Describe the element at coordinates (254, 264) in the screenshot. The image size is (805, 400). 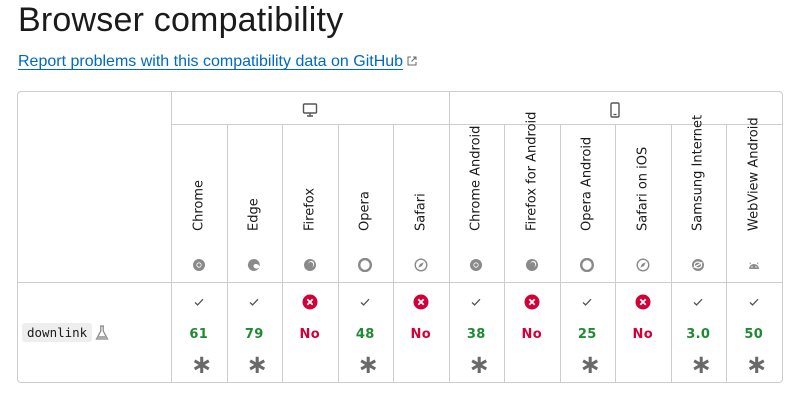
I see `edge-icon` at that location.